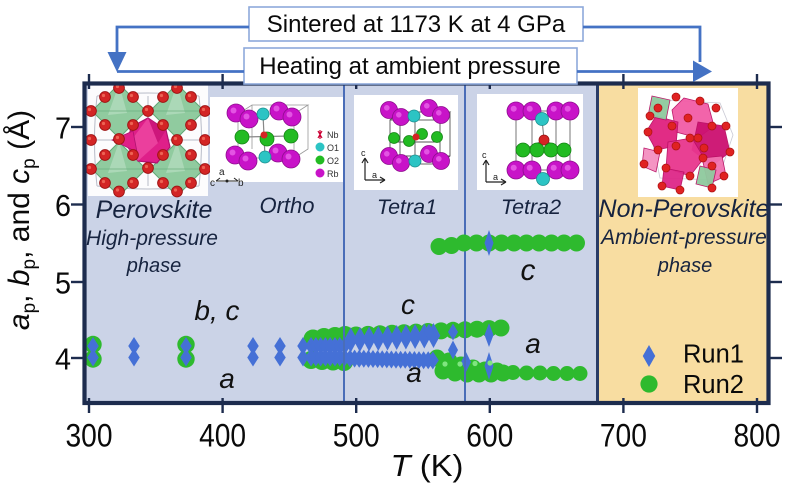 The width and height of the screenshot is (800, 491). Describe the element at coordinates (531, 207) in the screenshot. I see `svg-text: Tetra2` at that location.